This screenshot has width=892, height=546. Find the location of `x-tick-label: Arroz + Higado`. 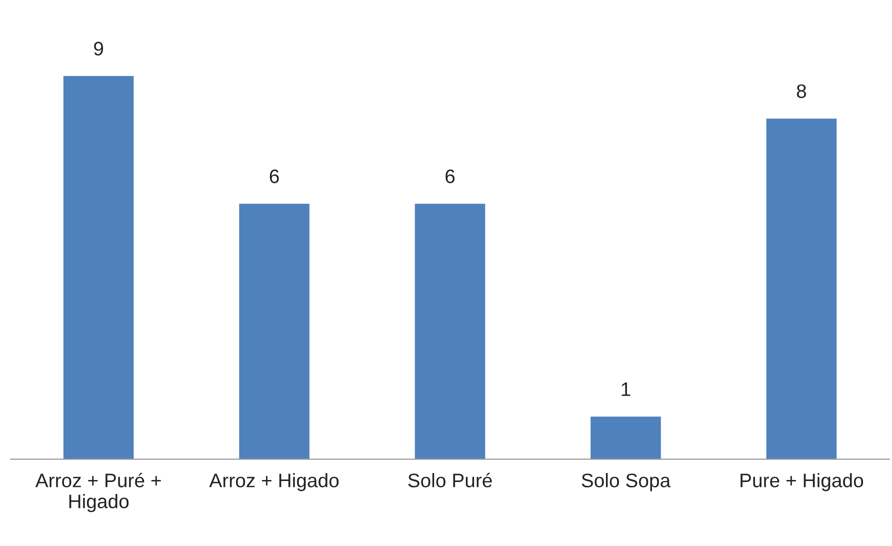

x-tick-label: Arroz + Higado is located at coordinates (274, 482).